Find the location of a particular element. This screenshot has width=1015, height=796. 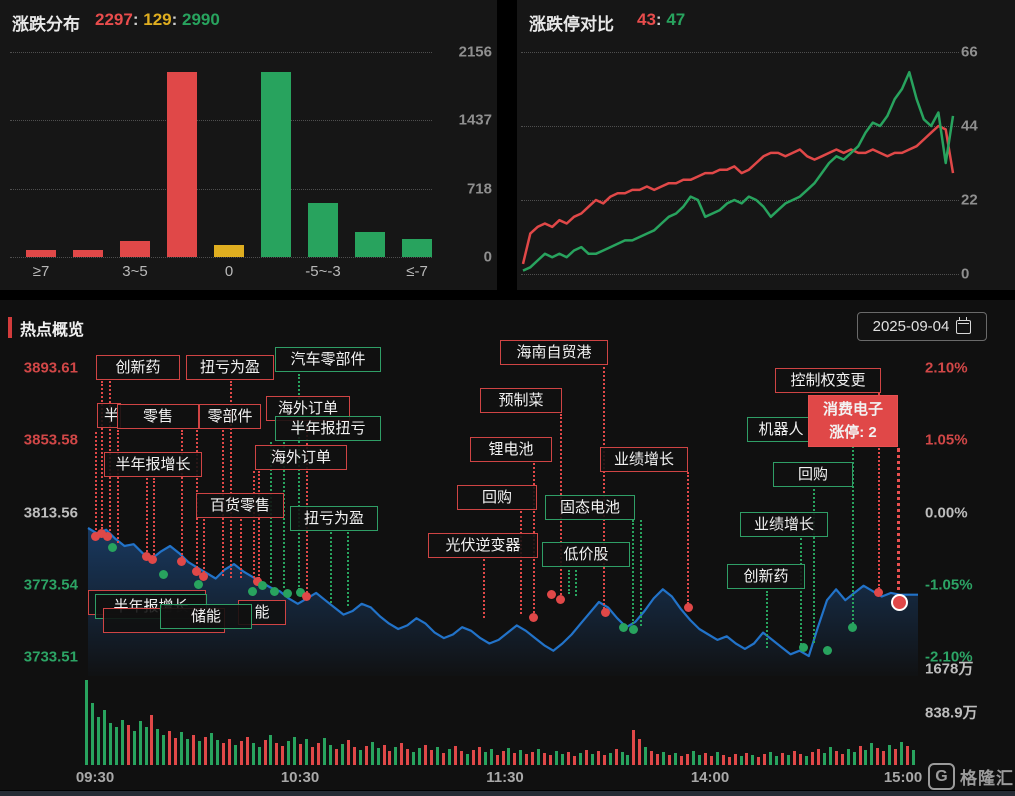

date-picker-button: 2025-09-04 is located at coordinates (922, 326).